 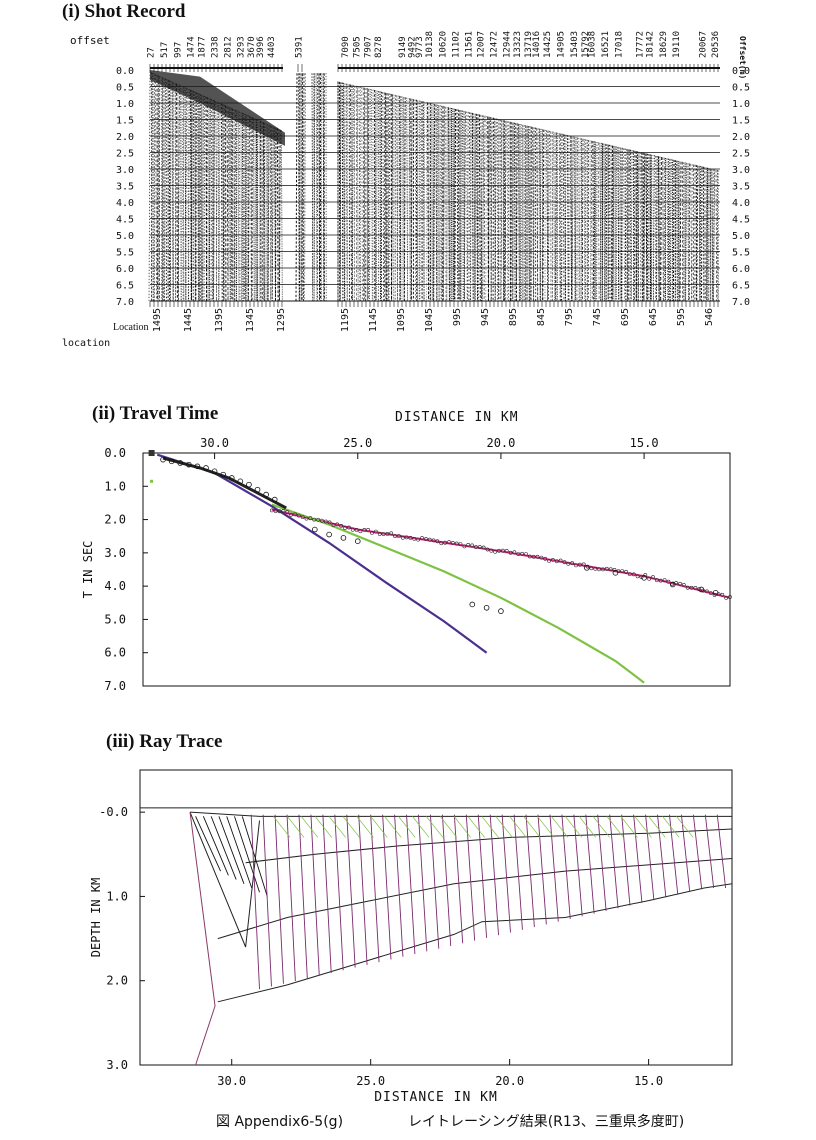 What do you see at coordinates (115, 453) in the screenshot?
I see `travel-time-y-tick-label: 0.0` at bounding box center [115, 453].